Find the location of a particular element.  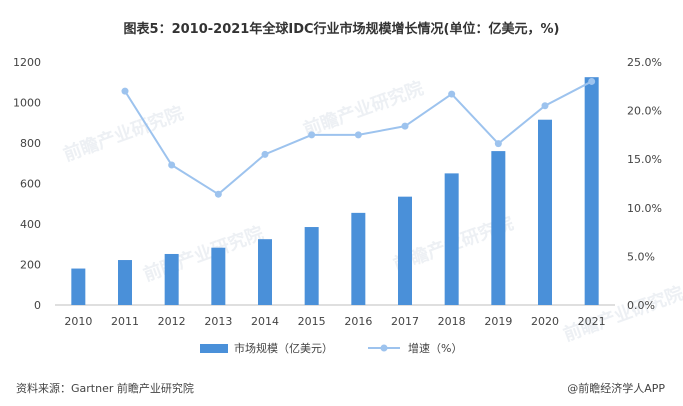

chart-title: 图表5：2010-2021年全球IDC行业市场规模增长情况(单位：亿美元，%) is located at coordinates (341, 29).